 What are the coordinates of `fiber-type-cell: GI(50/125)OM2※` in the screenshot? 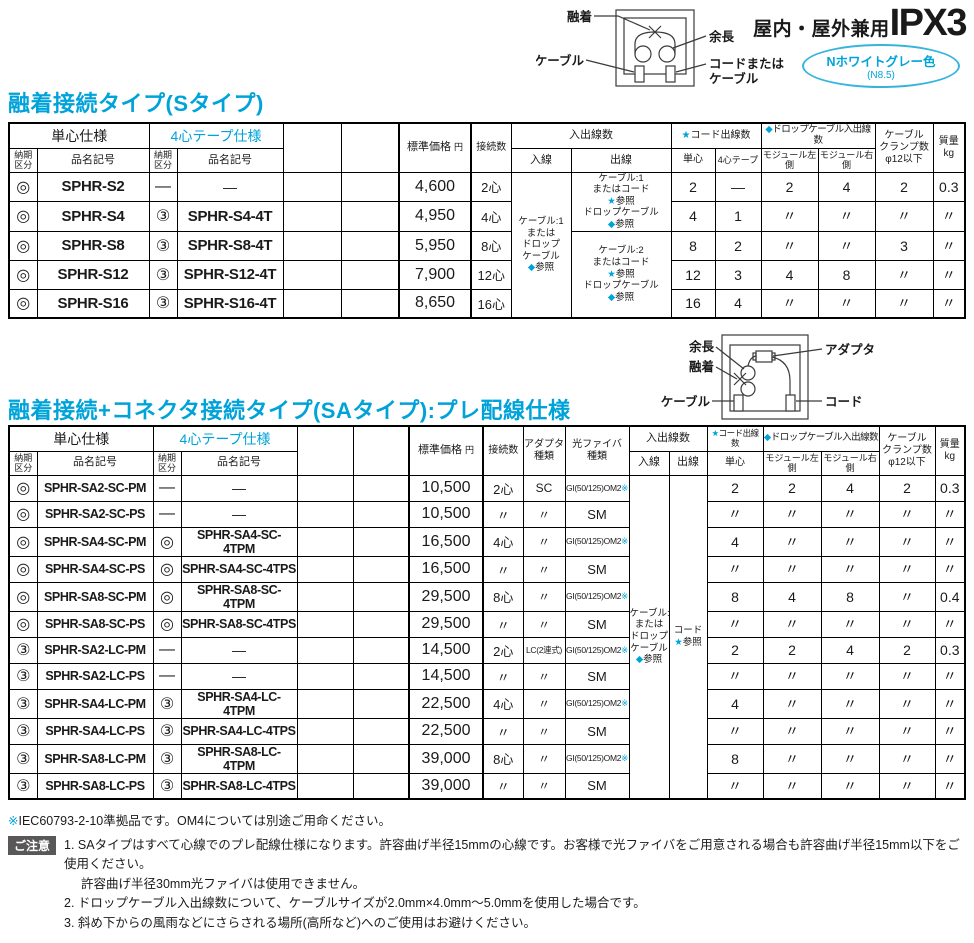 It's located at (597, 488).